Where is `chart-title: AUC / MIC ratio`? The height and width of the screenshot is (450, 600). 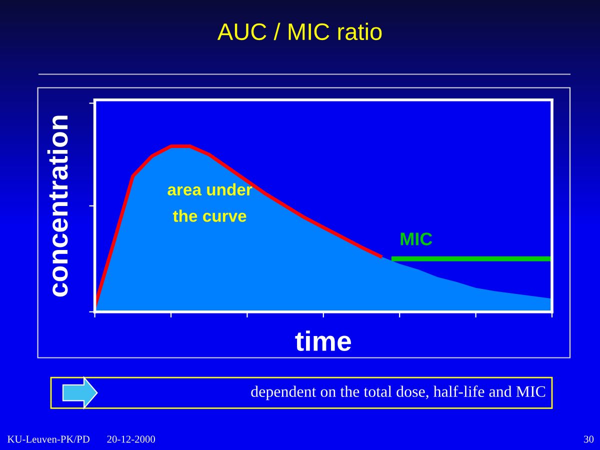 chart-title: AUC / MIC ratio is located at coordinates (299, 31).